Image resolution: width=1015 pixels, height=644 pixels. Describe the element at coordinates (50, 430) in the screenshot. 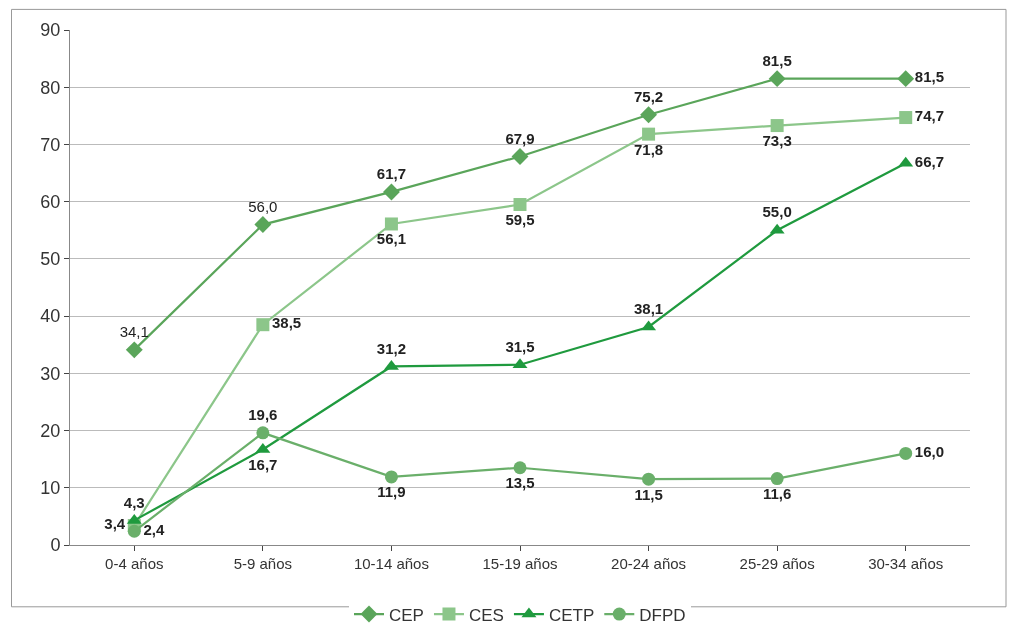

I see `y-tick-label: 20` at that location.